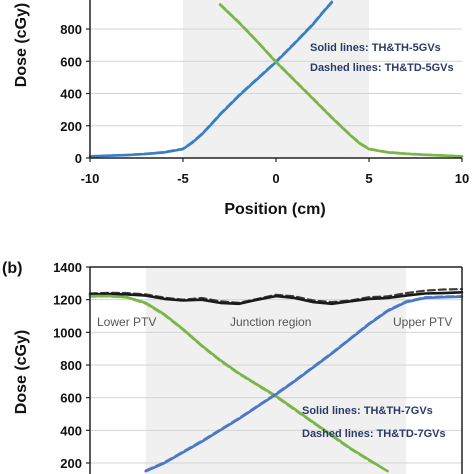 The image size is (474, 474). What do you see at coordinates (78, 158) in the screenshot?
I see `y-tick-label: 0` at bounding box center [78, 158].